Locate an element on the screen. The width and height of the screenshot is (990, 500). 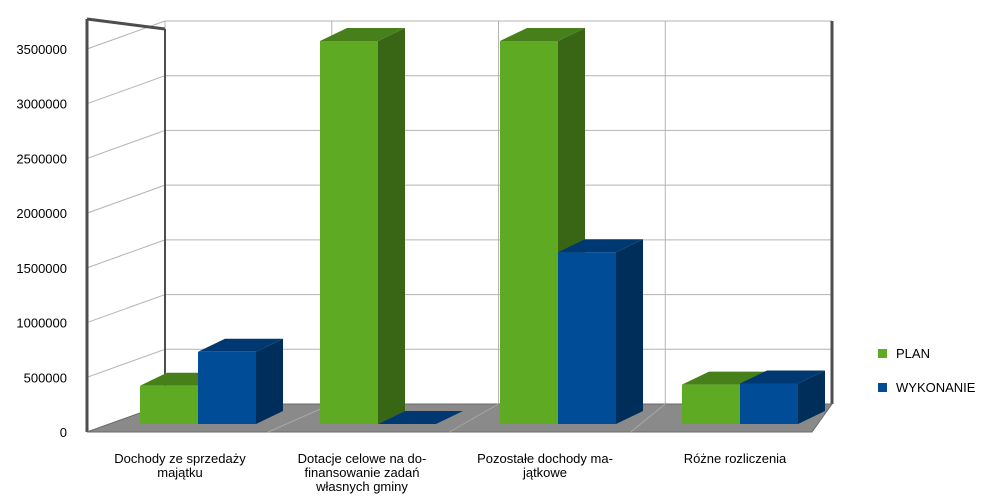
legend-swatch-plan is located at coordinates (882, 353).